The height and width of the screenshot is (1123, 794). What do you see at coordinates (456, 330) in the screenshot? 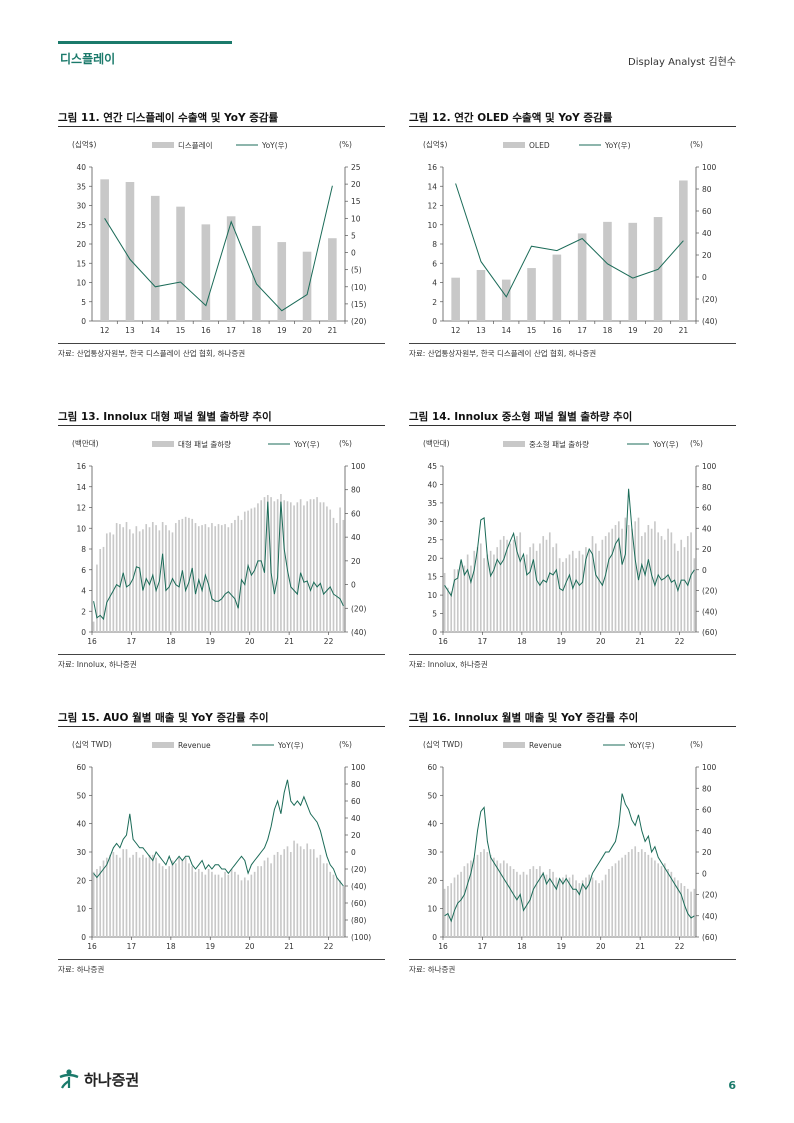
I see `x-tick-label: 12` at bounding box center [456, 330].